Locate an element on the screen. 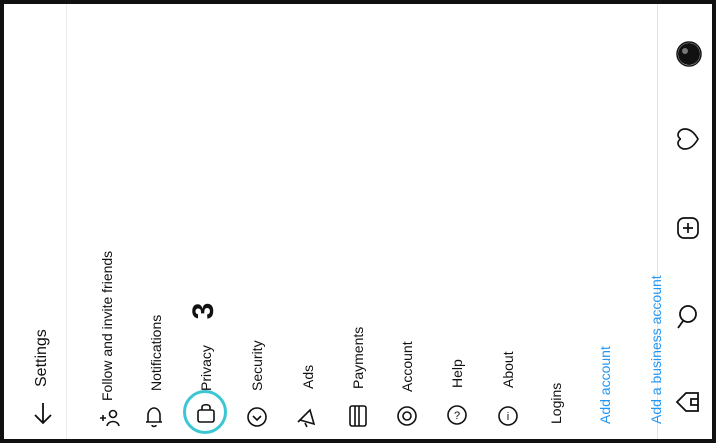 The height and width of the screenshot is (443, 716). help-icon: ? is located at coordinates (457, 415).